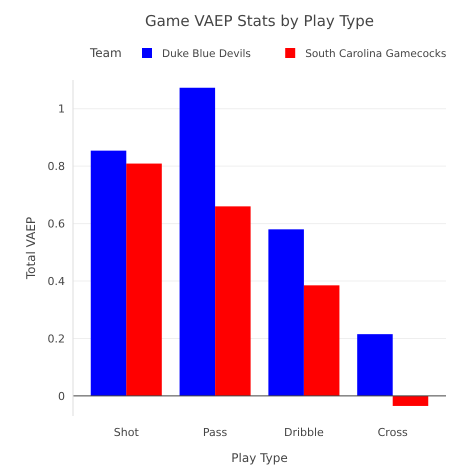 This screenshot has width=452, height=468. What do you see at coordinates (206, 54) in the screenshot?
I see `legend-label: Duke Blue Devils` at bounding box center [206, 54].